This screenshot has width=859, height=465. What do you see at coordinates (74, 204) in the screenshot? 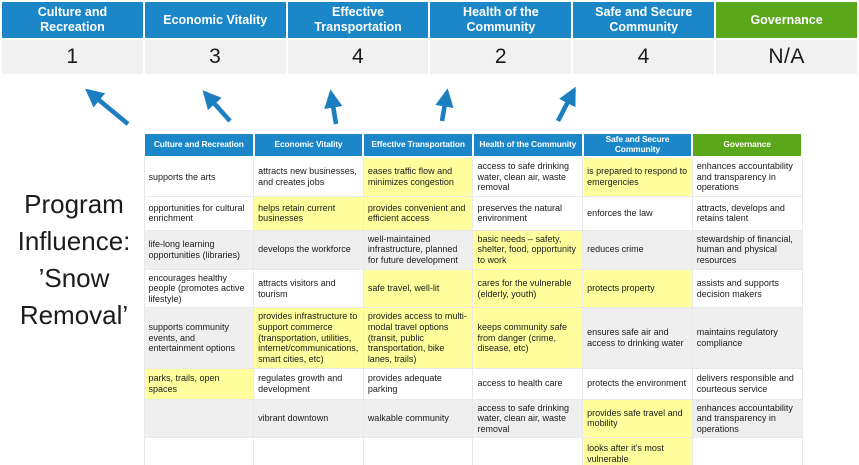
I see `program-title-line: Program` at bounding box center [74, 204].